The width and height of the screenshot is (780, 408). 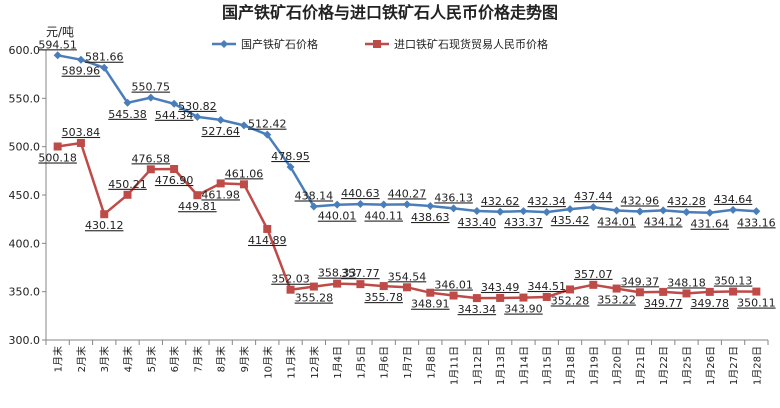 I want to click on import-data-label: 344.51, so click(x=546, y=286).